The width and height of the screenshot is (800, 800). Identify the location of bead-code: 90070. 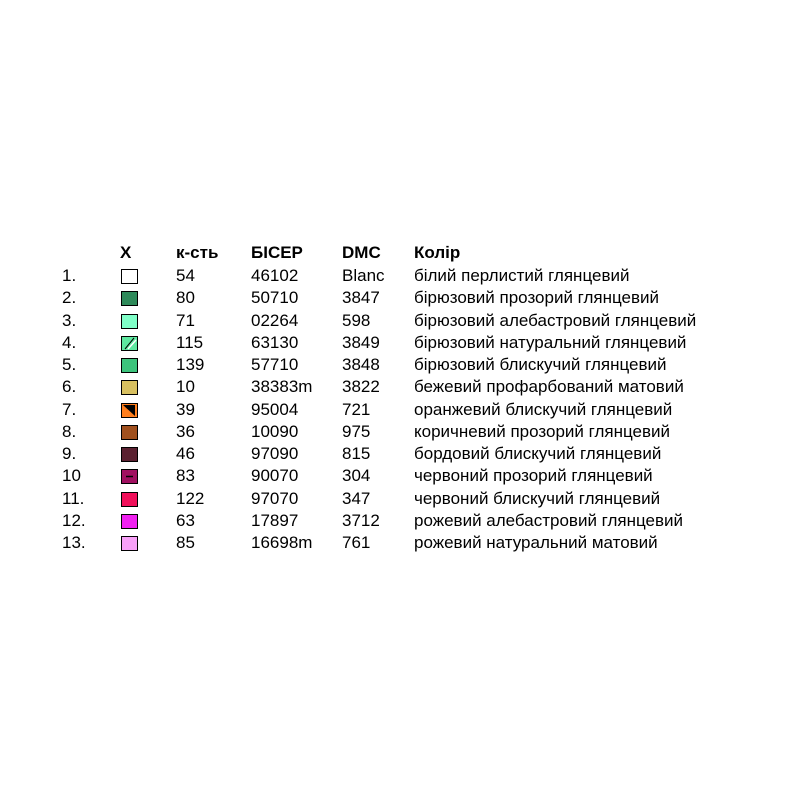
(275, 476).